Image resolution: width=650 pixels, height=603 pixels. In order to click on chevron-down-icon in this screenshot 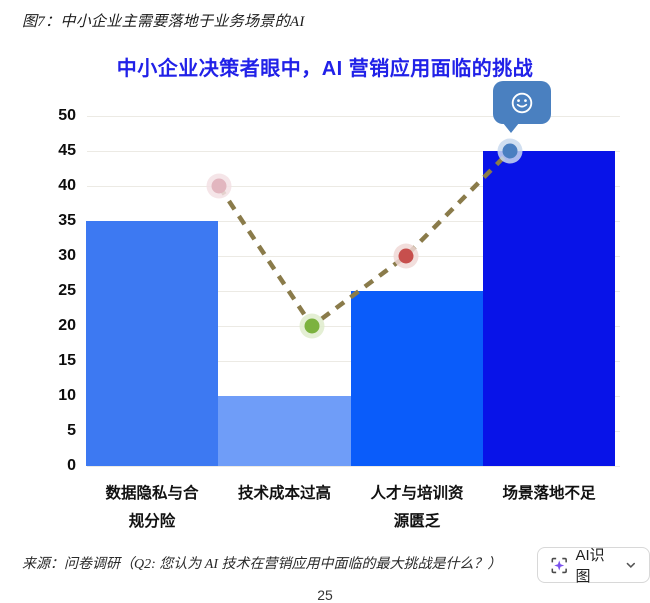, I will do `click(631, 565)`.